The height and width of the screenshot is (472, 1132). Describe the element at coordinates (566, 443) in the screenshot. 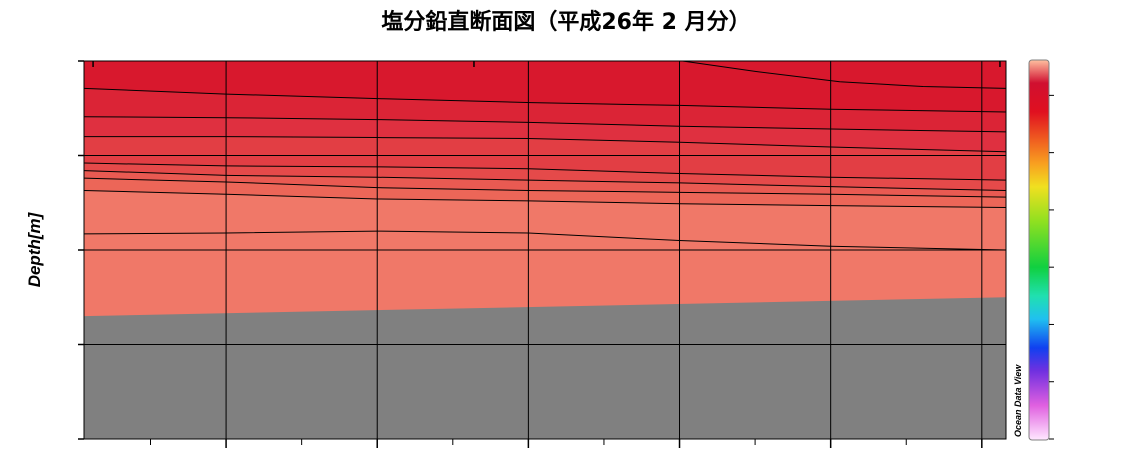

I see `x-axis-ticks` at that location.